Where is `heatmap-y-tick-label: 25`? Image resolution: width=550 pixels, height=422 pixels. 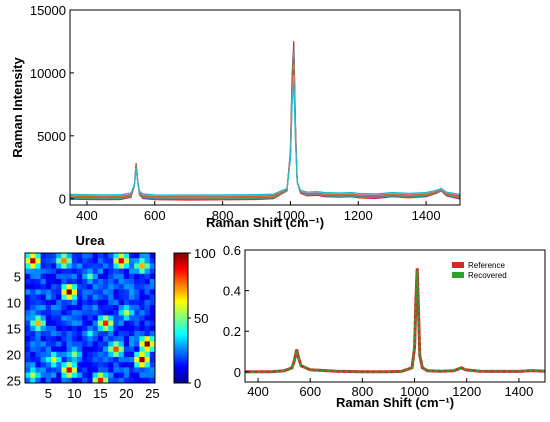
heatmap-y-tick-label: 25 is located at coordinates (14, 380).